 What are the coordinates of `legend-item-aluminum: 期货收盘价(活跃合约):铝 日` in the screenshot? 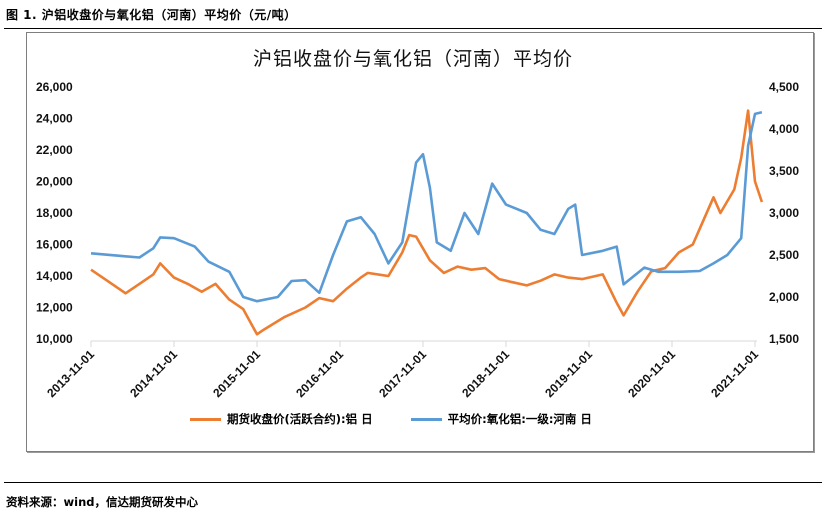 It's located at (281, 419).